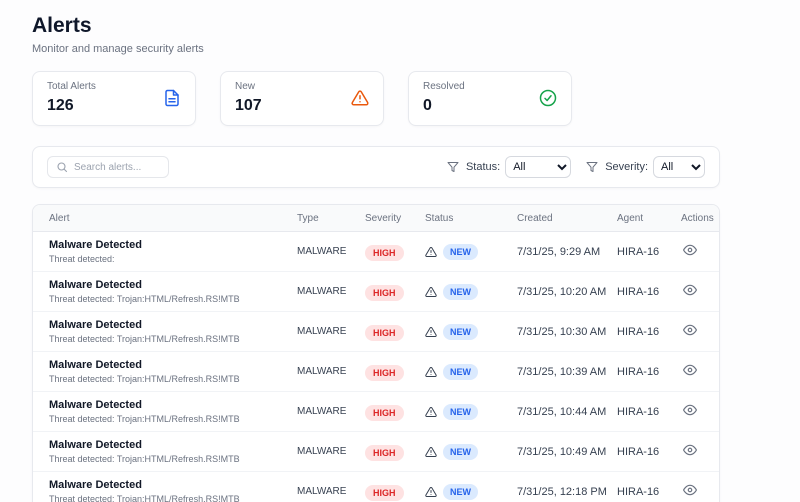 This screenshot has height=502, width=800. I want to click on status-filter-label: Status:, so click(483, 167).